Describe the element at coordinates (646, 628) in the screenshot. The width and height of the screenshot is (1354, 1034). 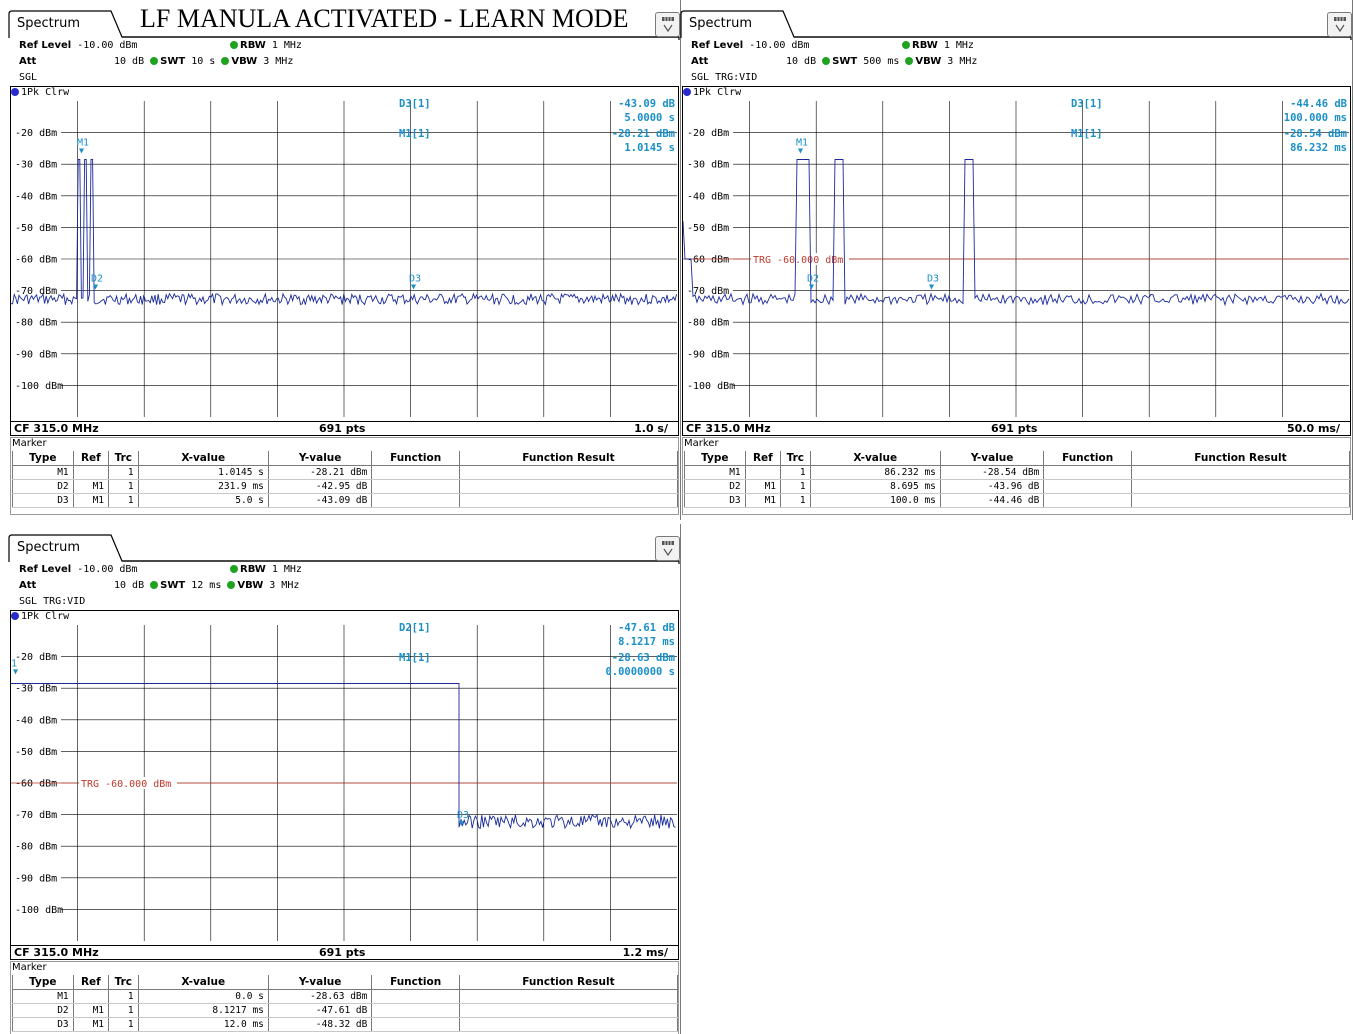
I see `readout-value: -47.61 dB` at that location.